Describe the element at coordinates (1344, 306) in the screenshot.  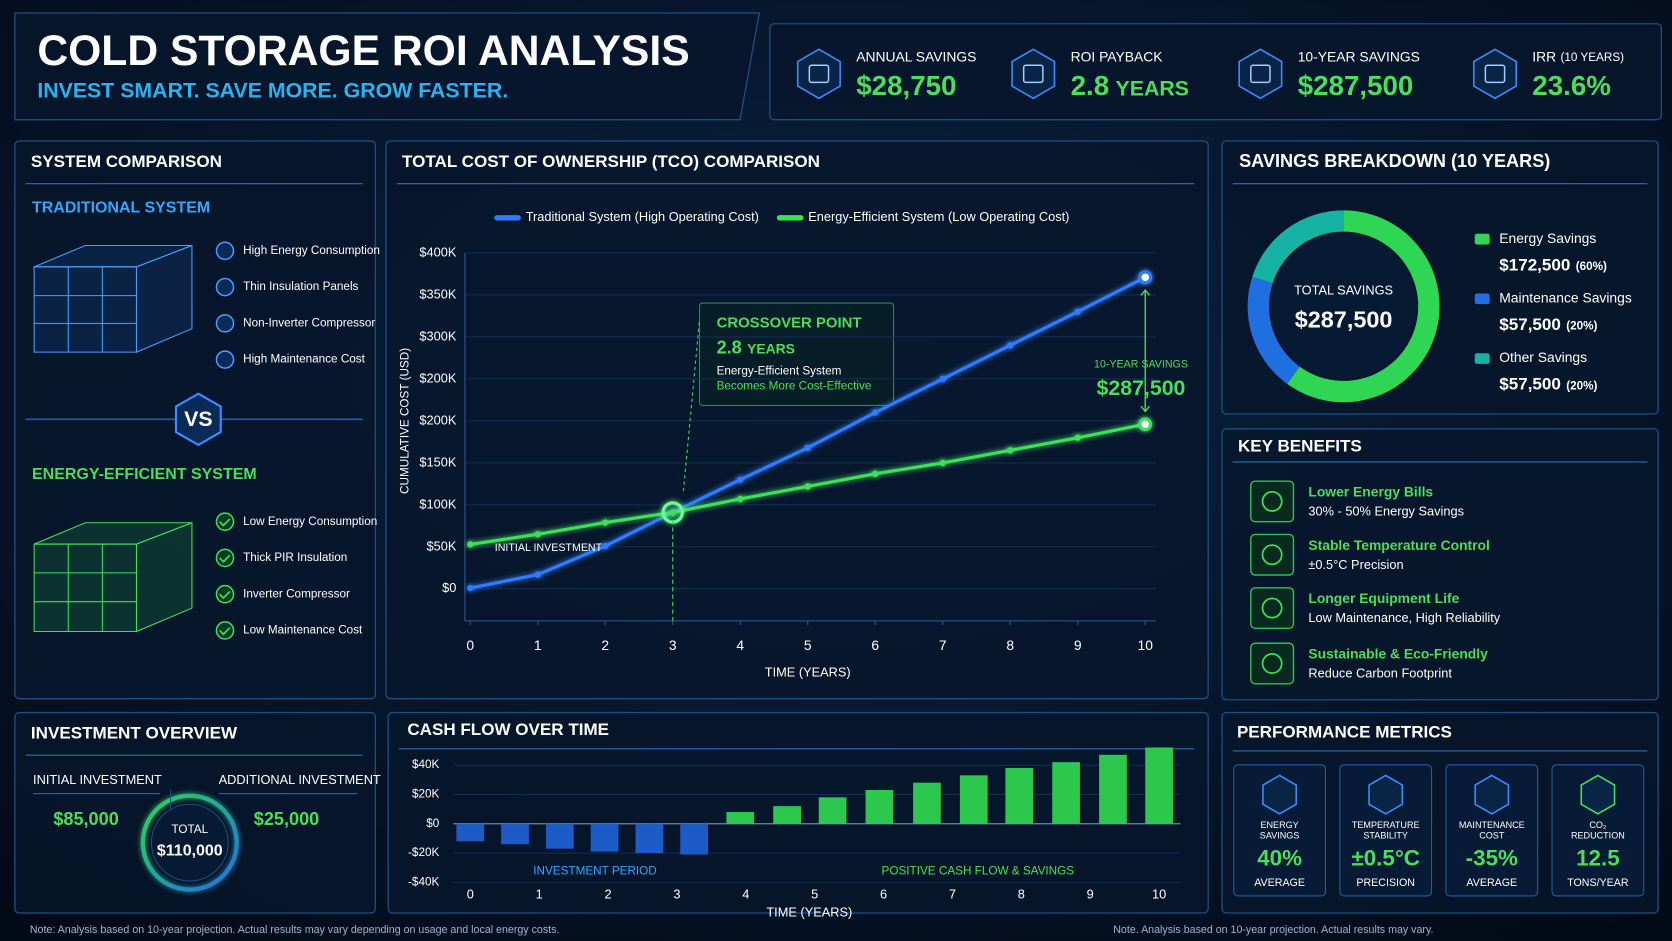
I see `donut-center` at that location.